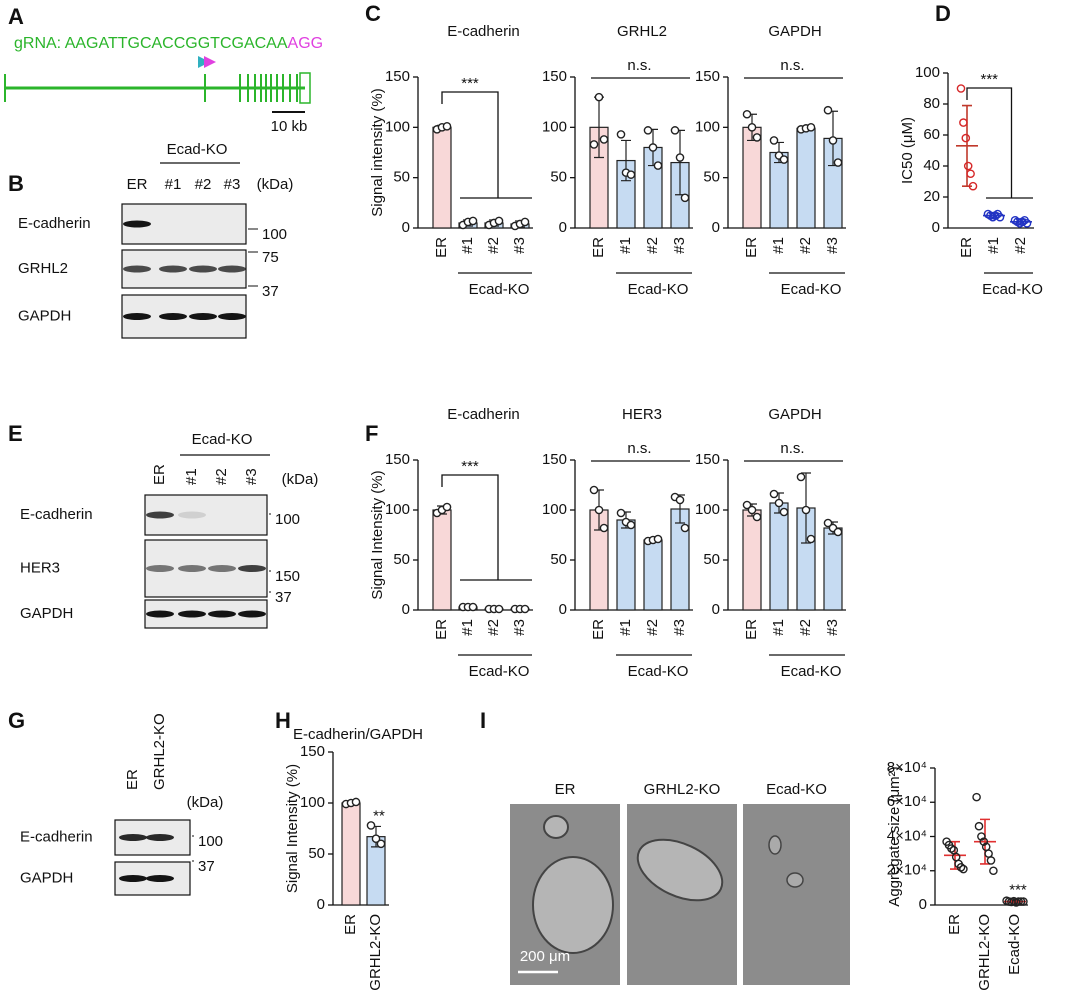 This screenshot has height=1004, width=1065. What do you see at coordinates (44, 315) in the screenshot?
I see `row-label: GAPDH` at bounding box center [44, 315].